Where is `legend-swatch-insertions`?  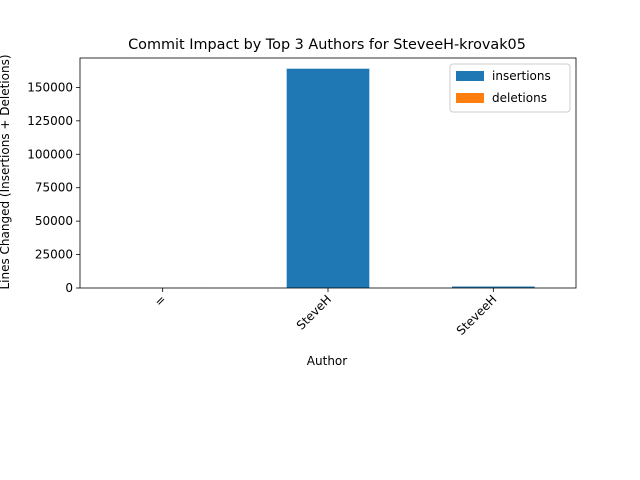 legend-swatch-insertions is located at coordinates (470, 76).